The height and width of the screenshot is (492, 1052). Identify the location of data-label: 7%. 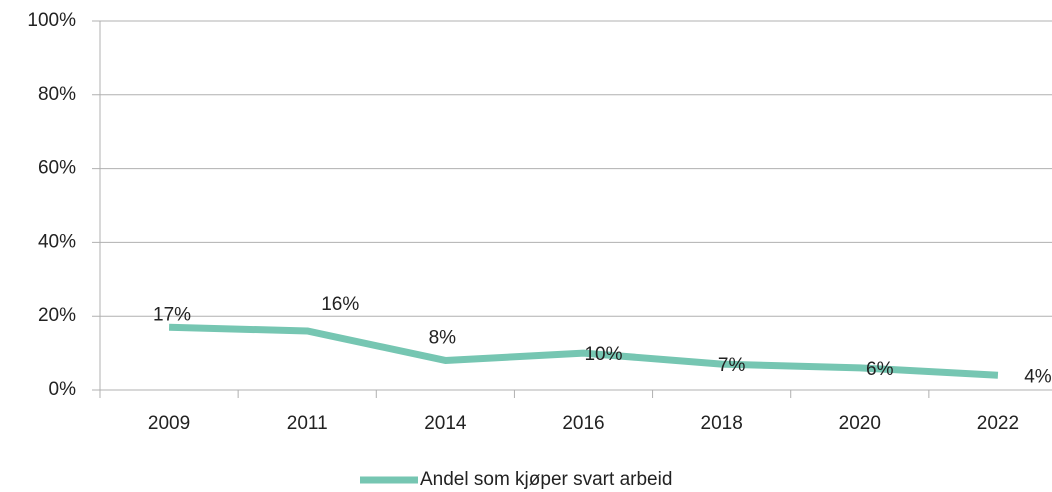
(732, 365).